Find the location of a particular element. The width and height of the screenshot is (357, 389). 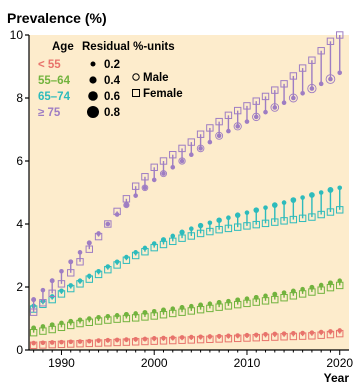

y-tick-label: 2 is located at coordinates (19, 287).